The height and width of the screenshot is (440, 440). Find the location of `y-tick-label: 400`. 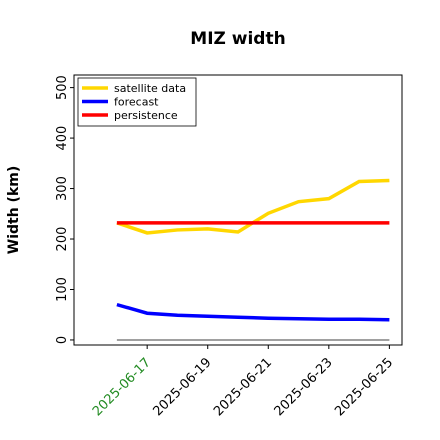

y-tick-label: 400 is located at coordinates (62, 138).